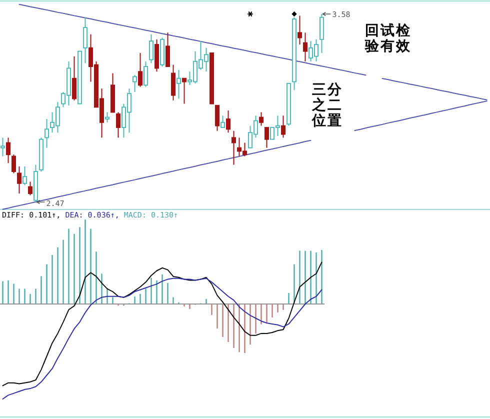  Describe the element at coordinates (388, 38) in the screenshot. I see `annotation: 回试检验有效` at that location.